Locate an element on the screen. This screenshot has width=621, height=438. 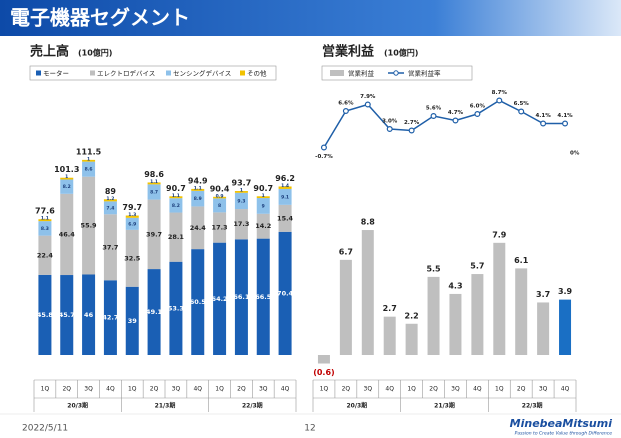
data-label: 4.3 is located at coordinates (455, 285).